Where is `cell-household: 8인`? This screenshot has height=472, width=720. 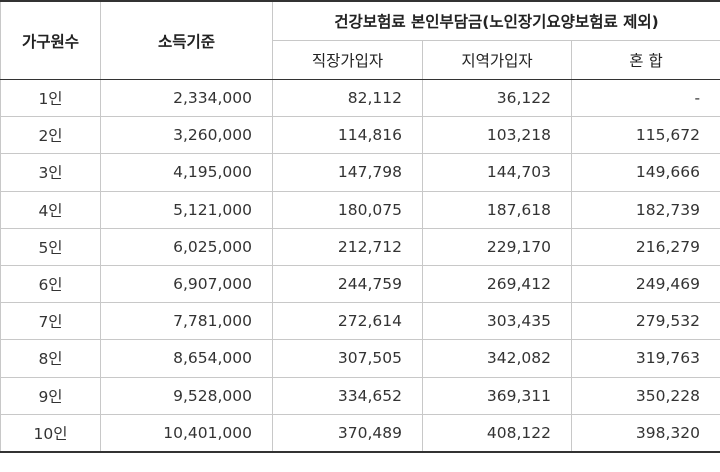
cell-household: 8인 is located at coordinates (50, 358).